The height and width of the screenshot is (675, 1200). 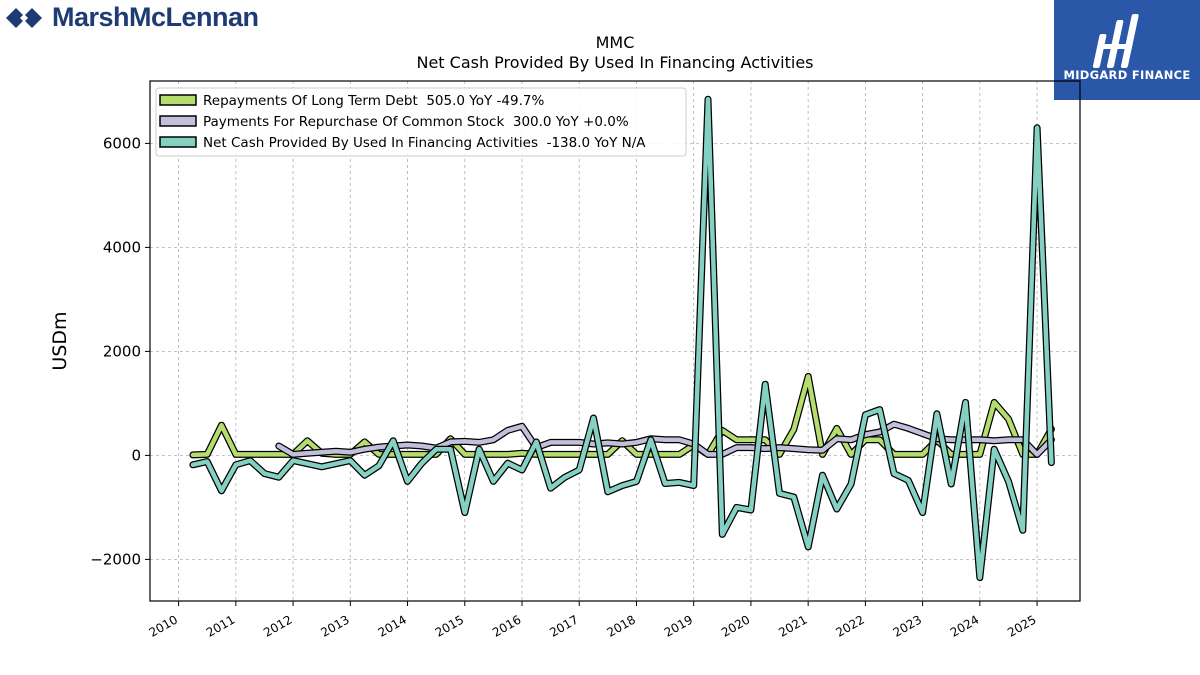 I want to click on brand-name: MarshMcLennan, so click(x=155, y=17).